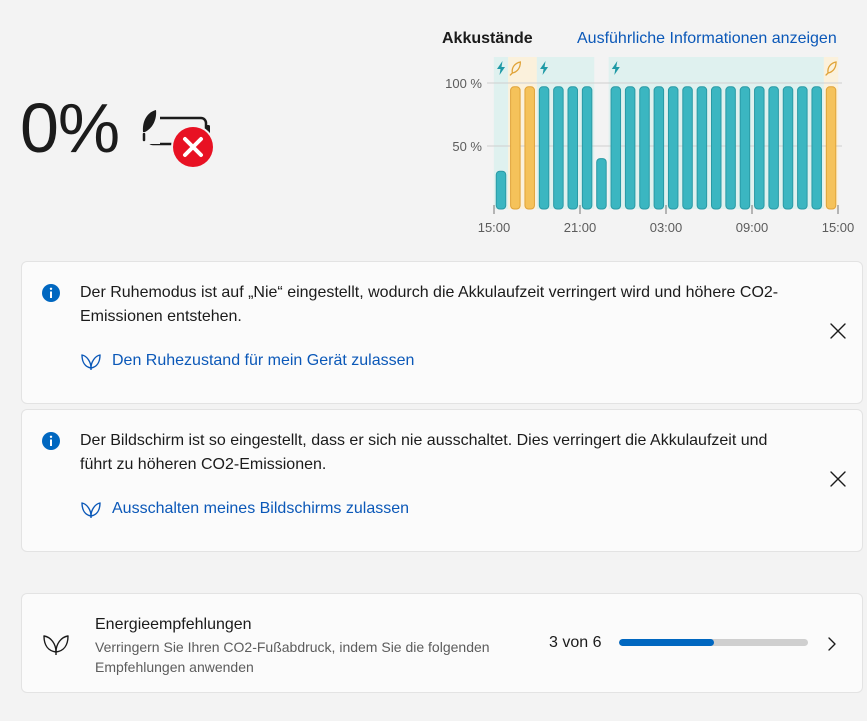 This screenshot has height=721, width=867. I want to click on allow-sleep-label: Den Ruhezustand für mein Gerät zulassen, so click(263, 360).